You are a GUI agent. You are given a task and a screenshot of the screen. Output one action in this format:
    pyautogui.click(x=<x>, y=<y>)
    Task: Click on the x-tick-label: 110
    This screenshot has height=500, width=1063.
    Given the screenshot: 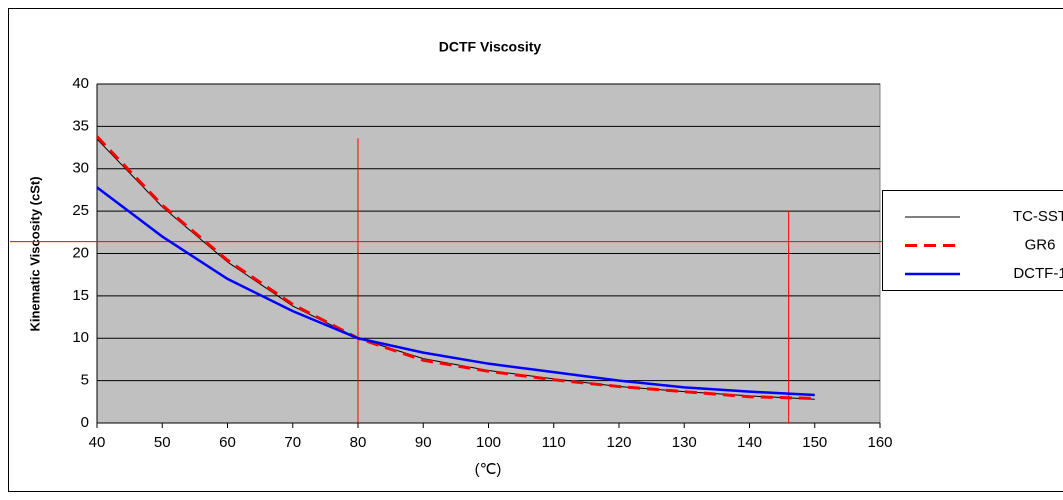 What is the action you would take?
    pyautogui.click(x=554, y=442)
    